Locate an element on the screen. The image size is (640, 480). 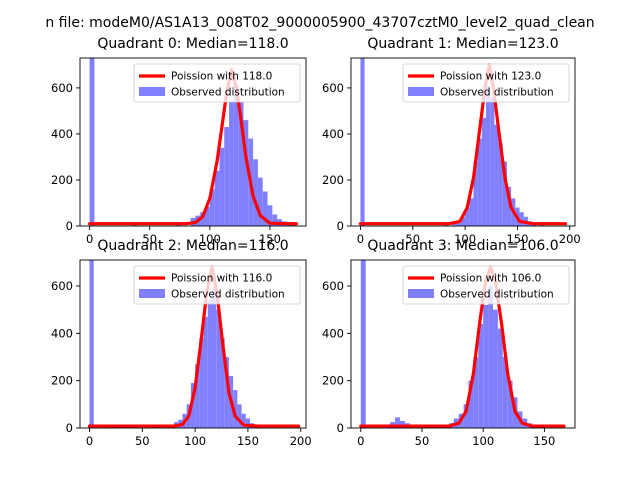
panel-title: Quadrant 3: Median=106.0 is located at coordinates (462, 246).